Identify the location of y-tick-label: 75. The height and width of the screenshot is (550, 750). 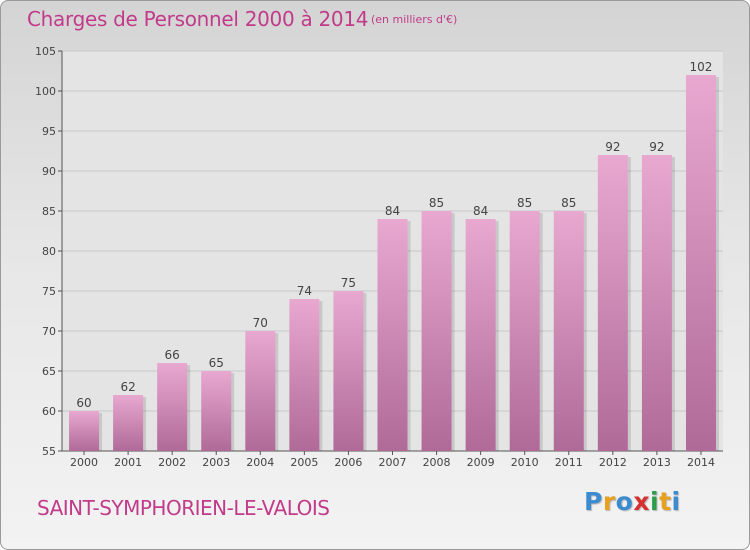
(49, 291).